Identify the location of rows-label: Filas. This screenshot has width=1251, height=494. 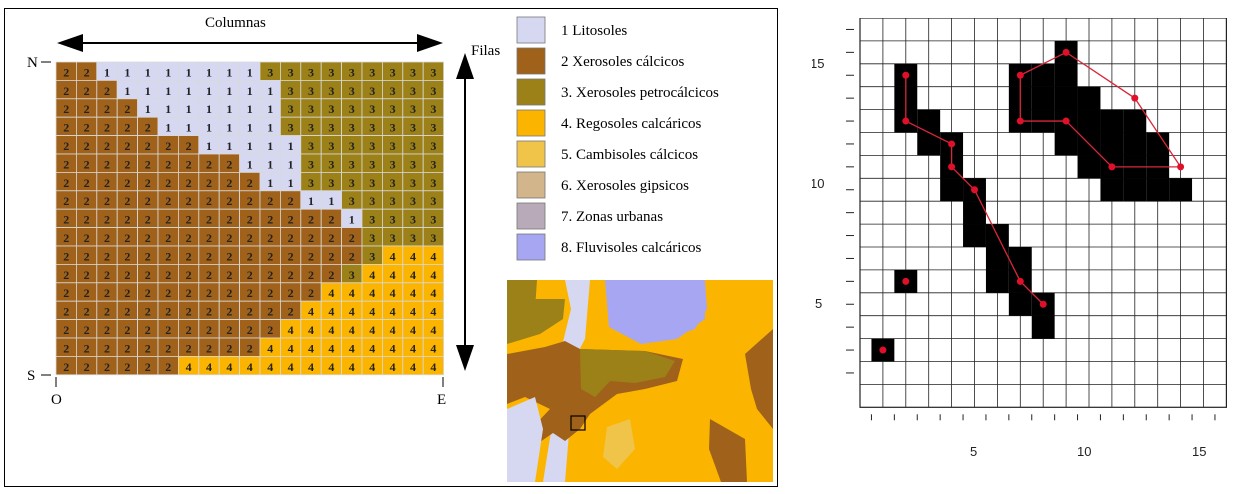
(485, 51).